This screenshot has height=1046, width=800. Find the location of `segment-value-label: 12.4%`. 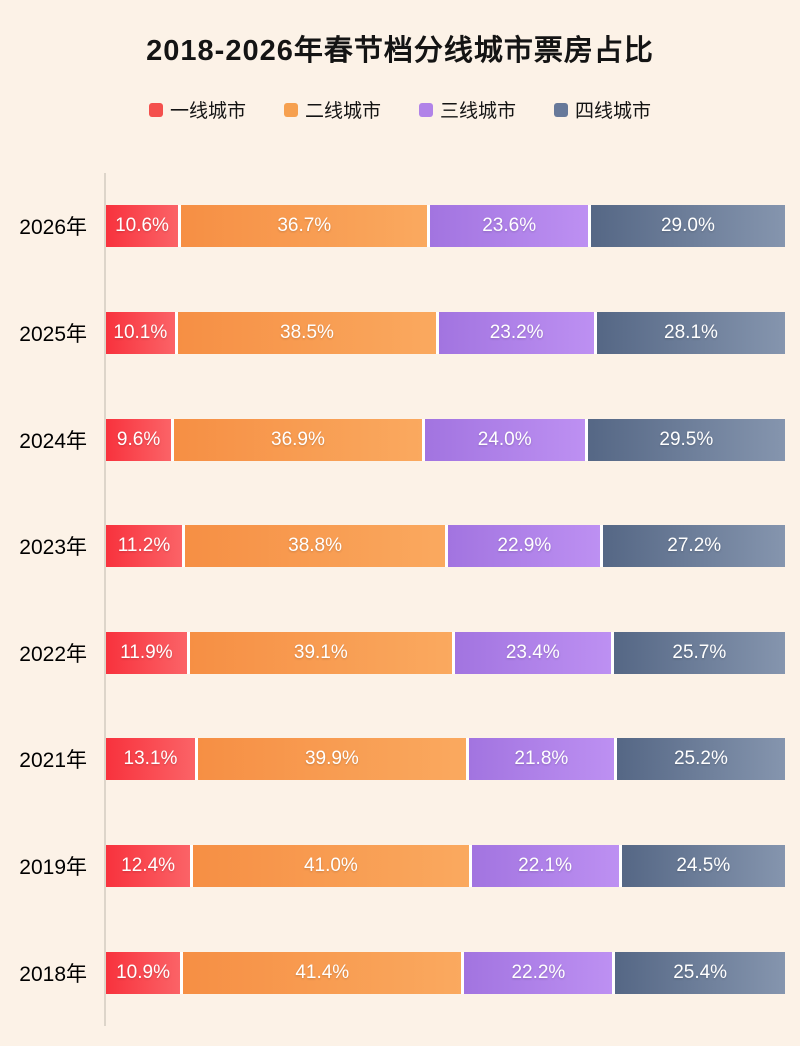

segment-value-label: 12.4% is located at coordinates (148, 866).